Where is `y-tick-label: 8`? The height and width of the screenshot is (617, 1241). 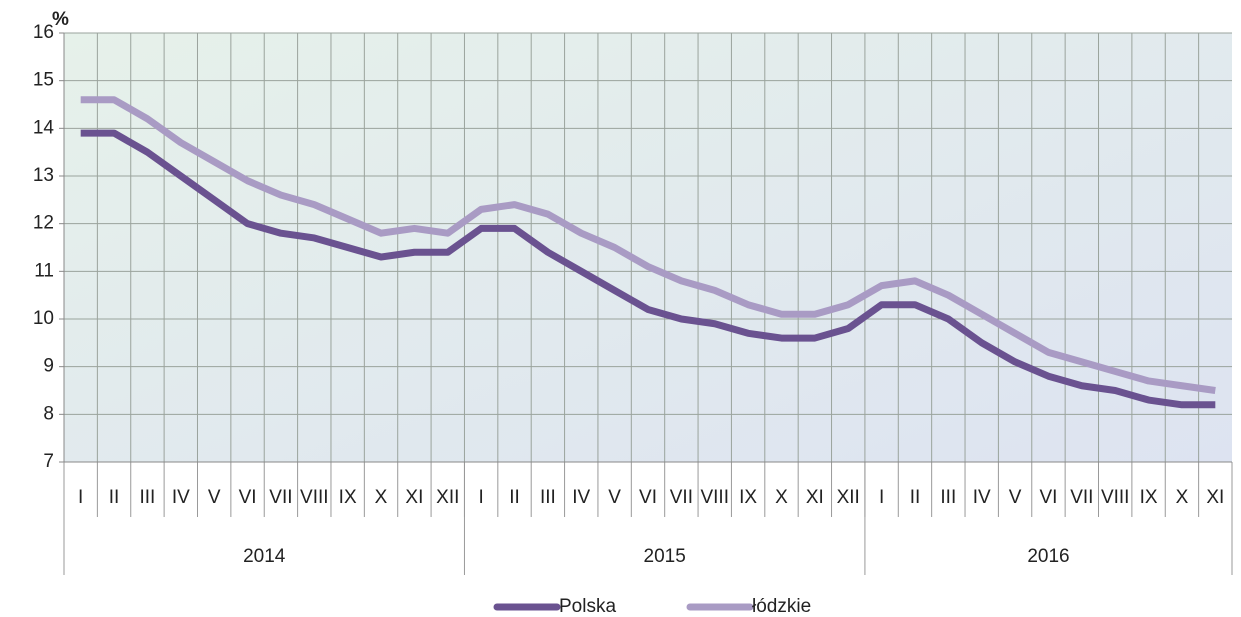
y-tick-label: 8 is located at coordinates (48, 413).